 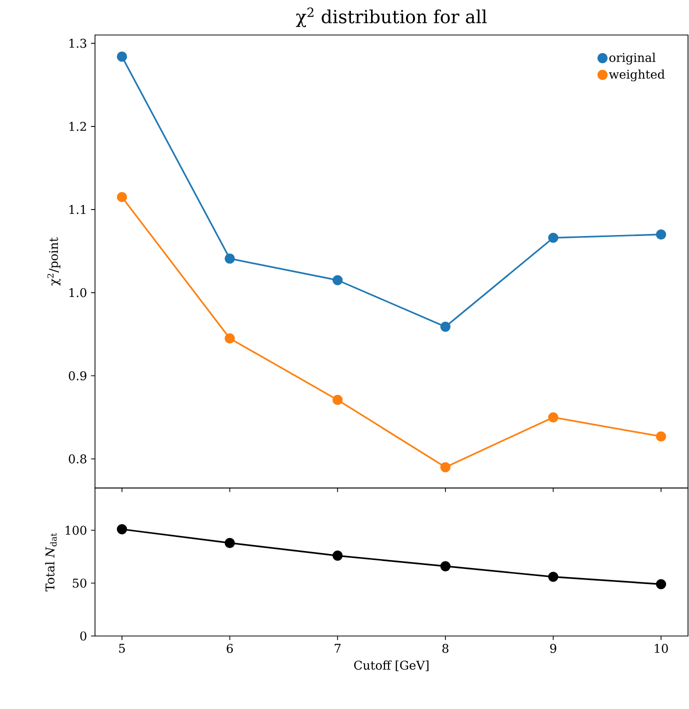 I want to click on x-tick-label: 10, so click(x=661, y=648).